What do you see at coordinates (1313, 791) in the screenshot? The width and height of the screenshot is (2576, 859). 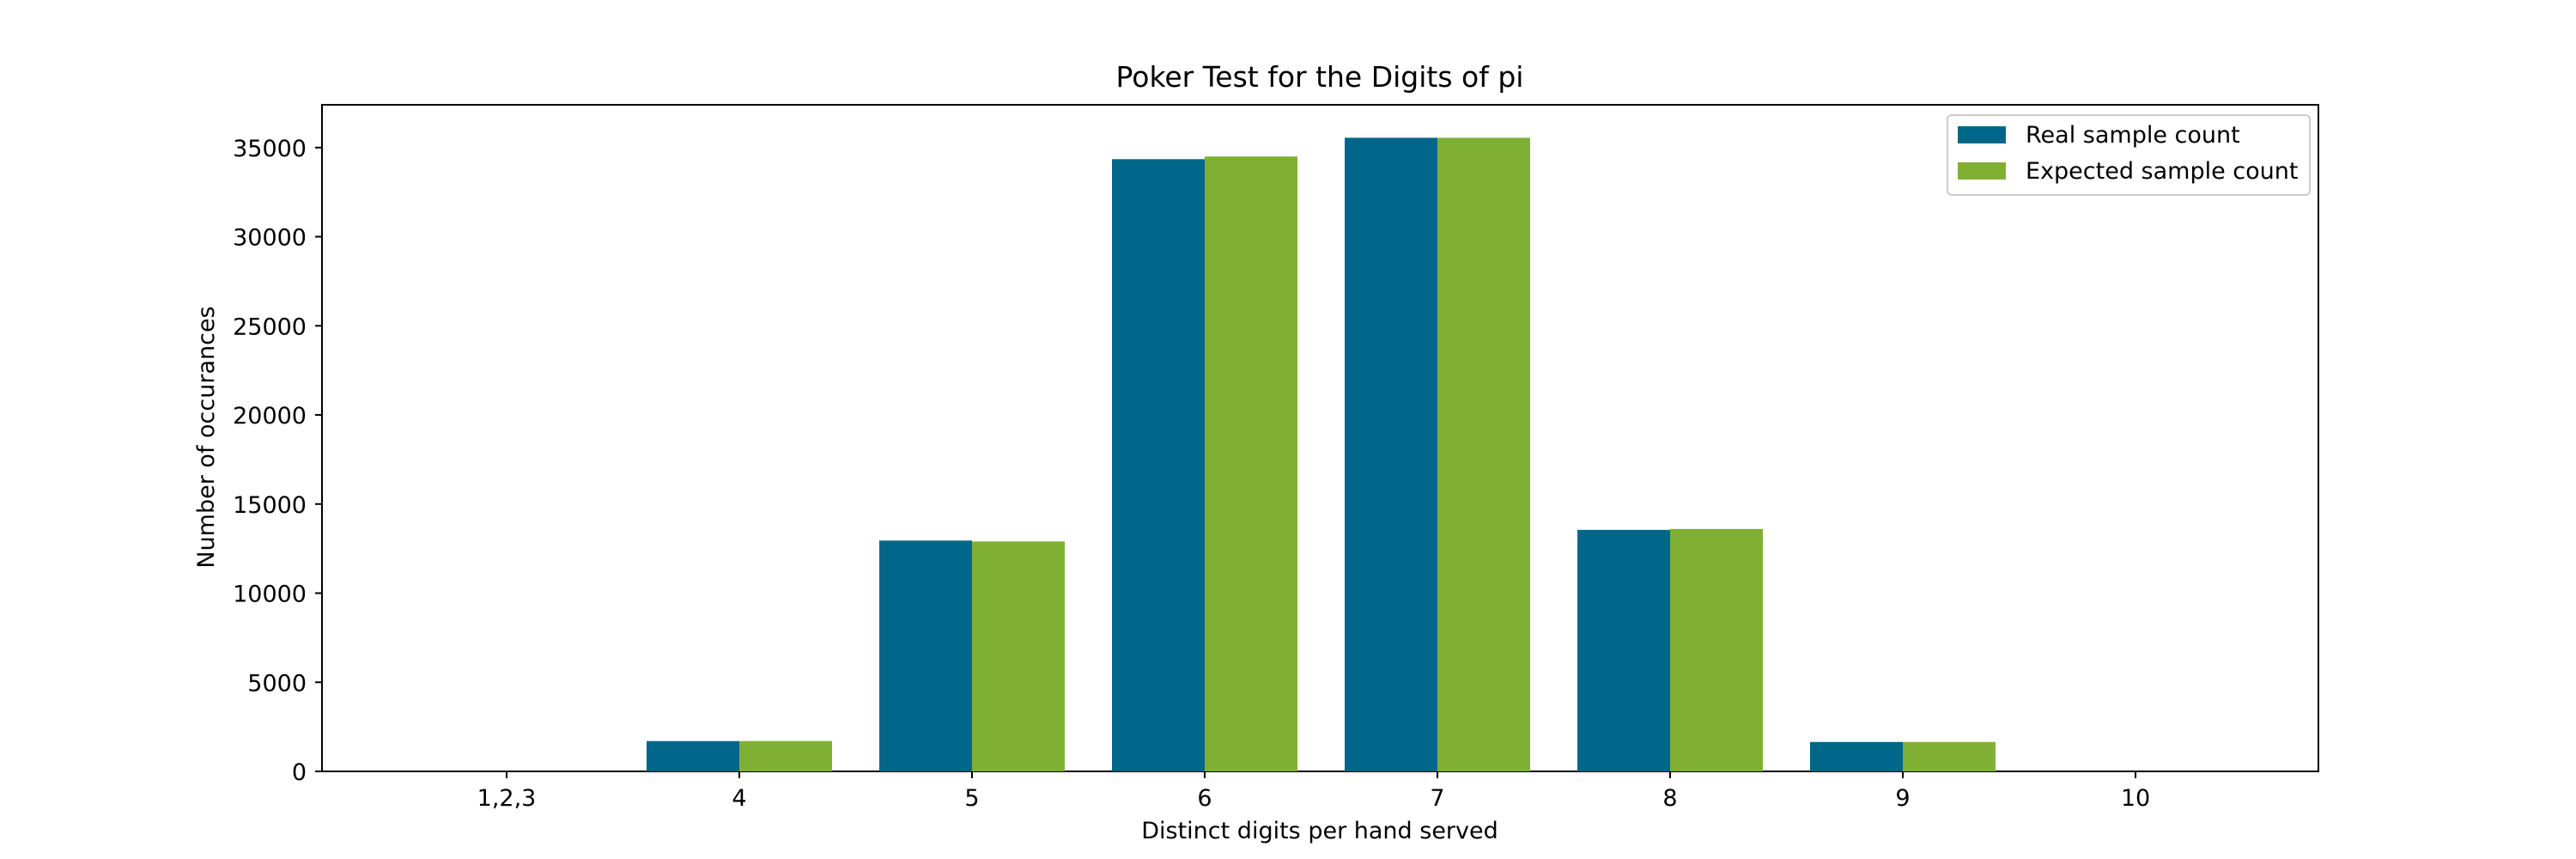 I see `x-axis-ticks: 1,2,3 4 5 6 7 8 9 10` at bounding box center [1313, 791].